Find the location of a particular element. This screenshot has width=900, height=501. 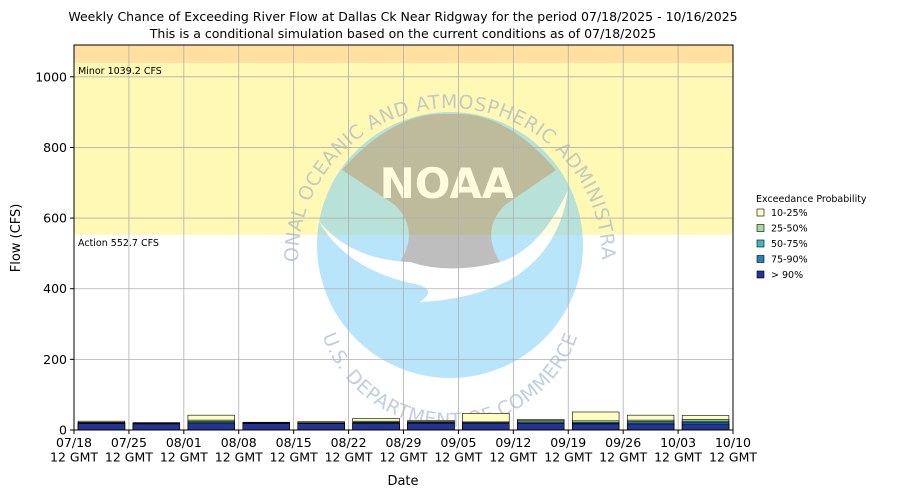

legend-entry-label: > 90% is located at coordinates (787, 275).